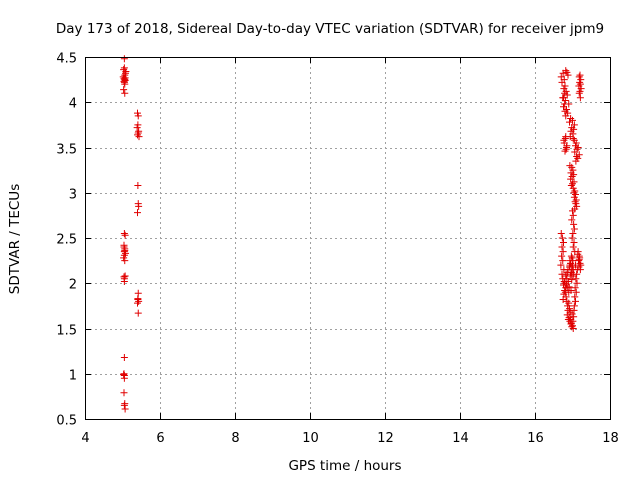  Describe the element at coordinates (310, 438) in the screenshot. I see `x-tick-label: 10` at that location.